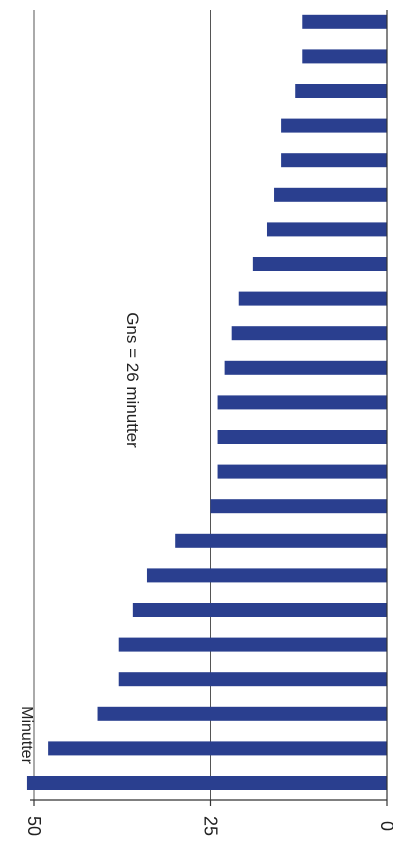  Describe the element at coordinates (211, 826) in the screenshot. I see `tick-label-25: 25` at that location.